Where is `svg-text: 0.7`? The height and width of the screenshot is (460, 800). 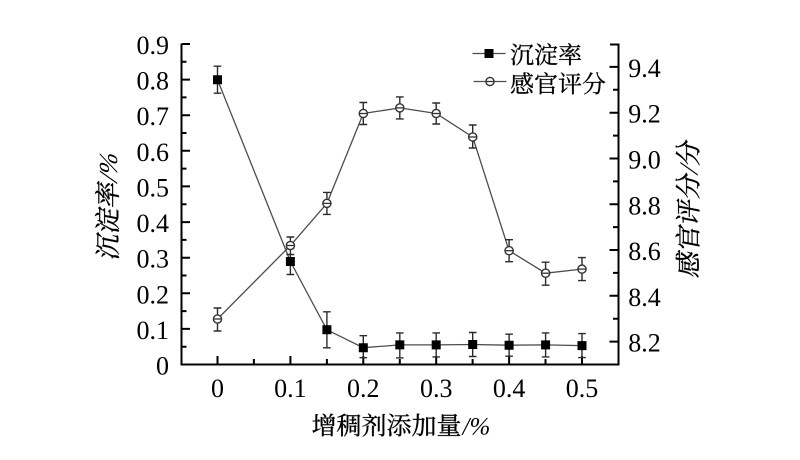
svg-text: 0.7 is located at coordinates (153, 116).